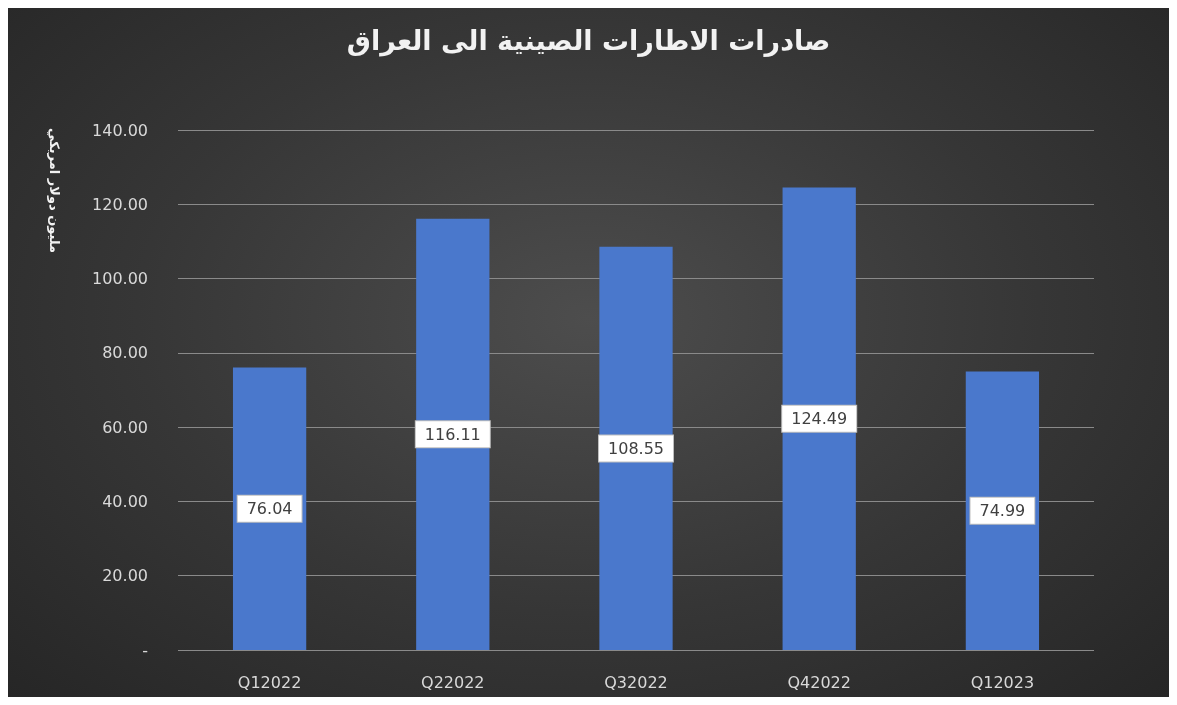 The height and width of the screenshot is (705, 1177). Describe the element at coordinates (125, 501) in the screenshot. I see `y-tick-label: 40.00` at that location.